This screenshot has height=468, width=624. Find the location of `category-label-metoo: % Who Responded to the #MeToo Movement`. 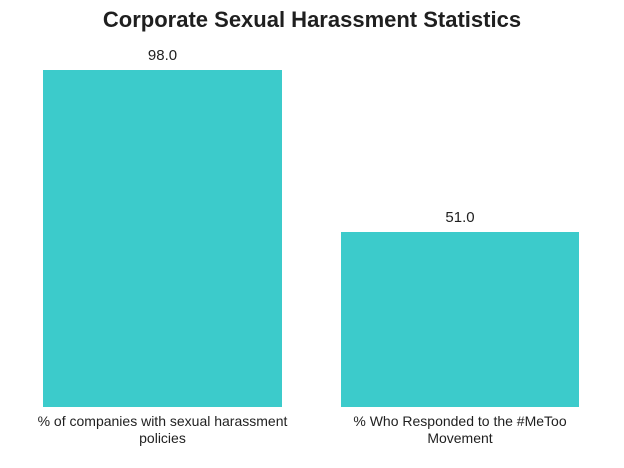

category-label-metoo: % Who Responded to the #MeToo Movement is located at coordinates (460, 429).